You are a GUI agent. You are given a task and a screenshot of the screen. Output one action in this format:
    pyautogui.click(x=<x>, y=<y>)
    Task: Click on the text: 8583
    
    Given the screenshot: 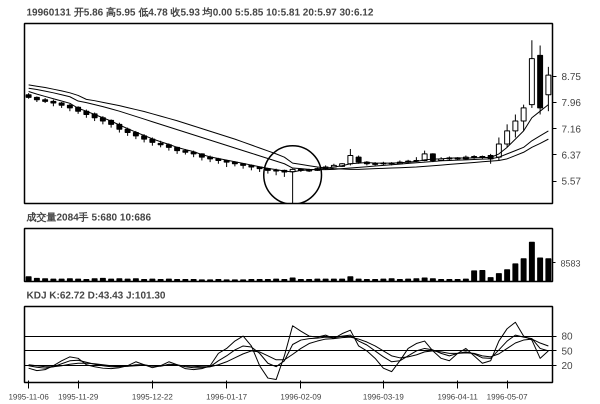 What is the action you would take?
    pyautogui.click(x=570, y=263)
    